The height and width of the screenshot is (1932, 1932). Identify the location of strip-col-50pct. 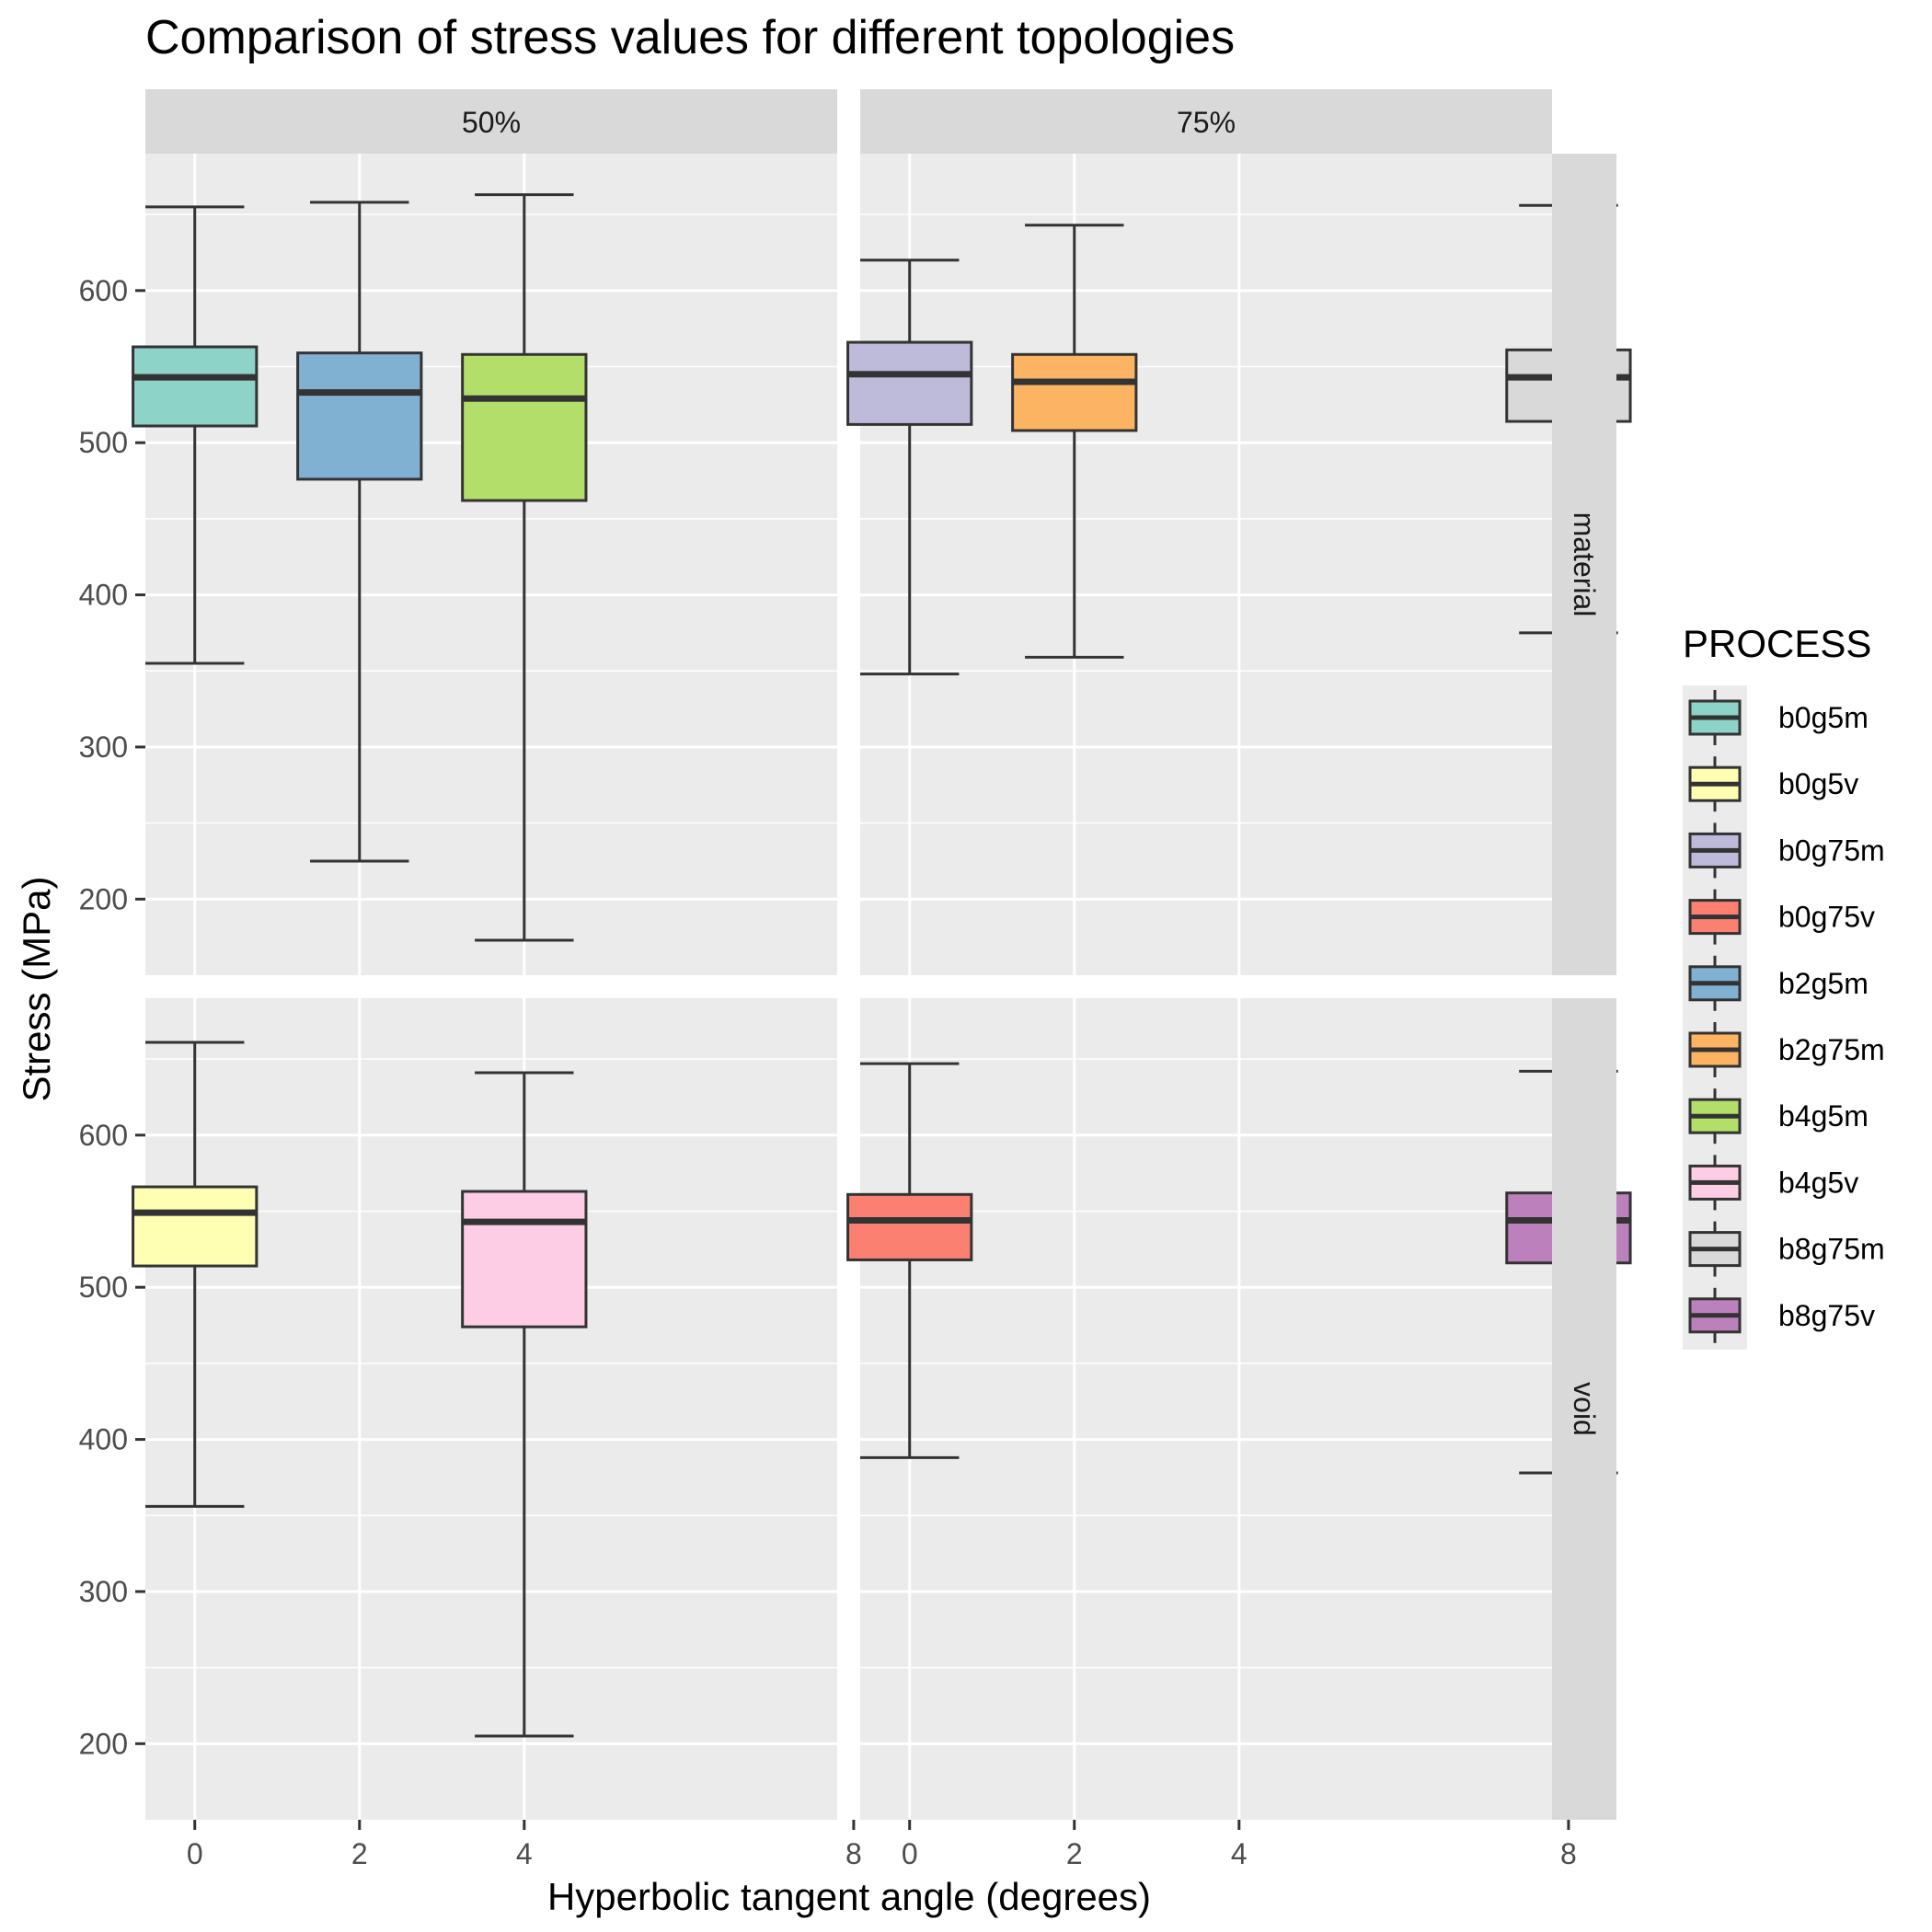
(491, 121).